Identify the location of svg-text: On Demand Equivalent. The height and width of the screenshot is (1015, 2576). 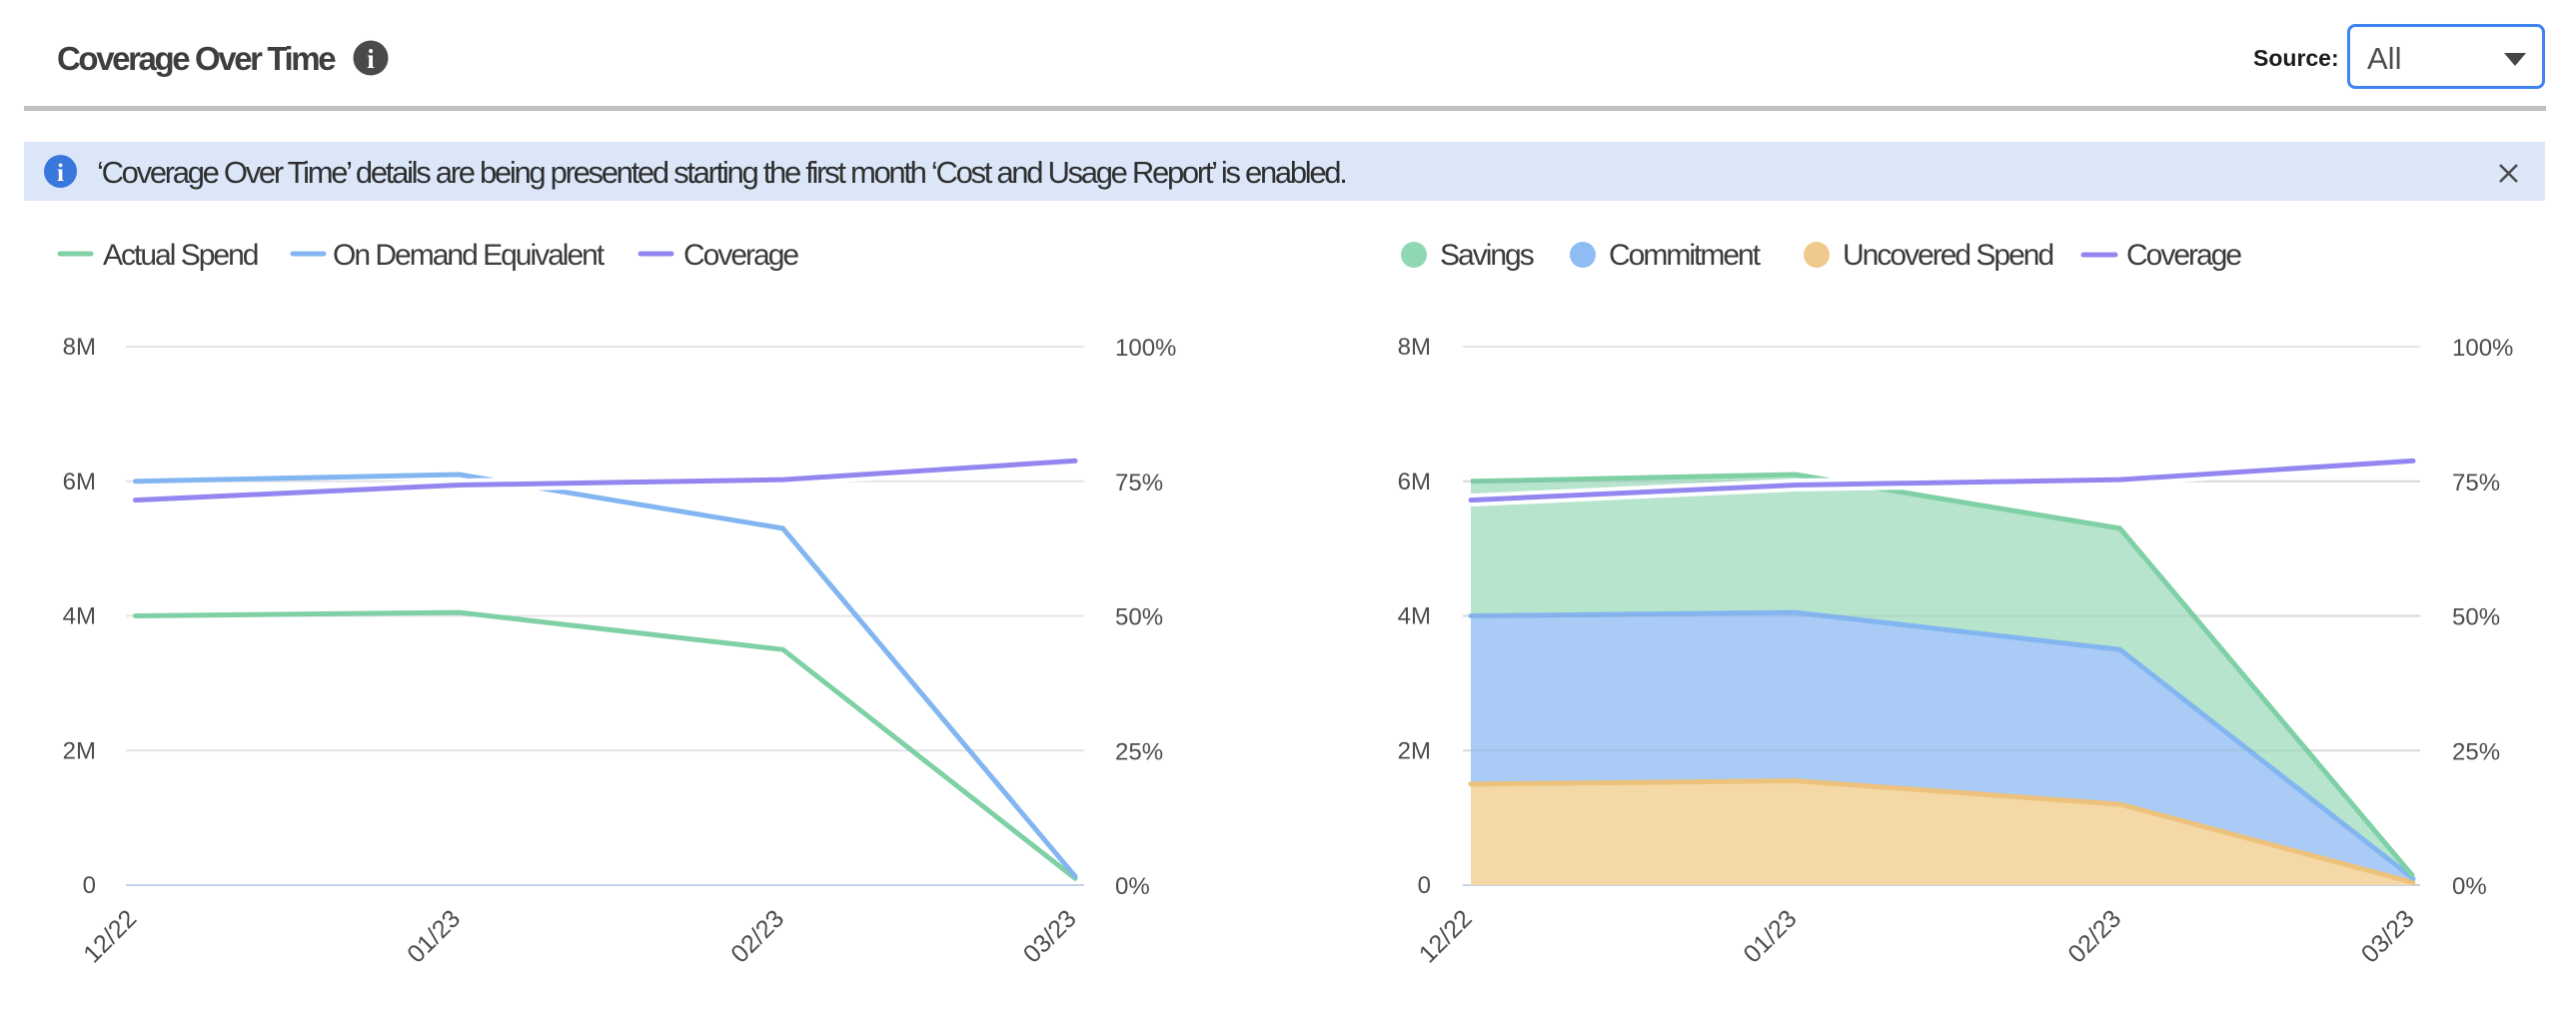
(469, 256).